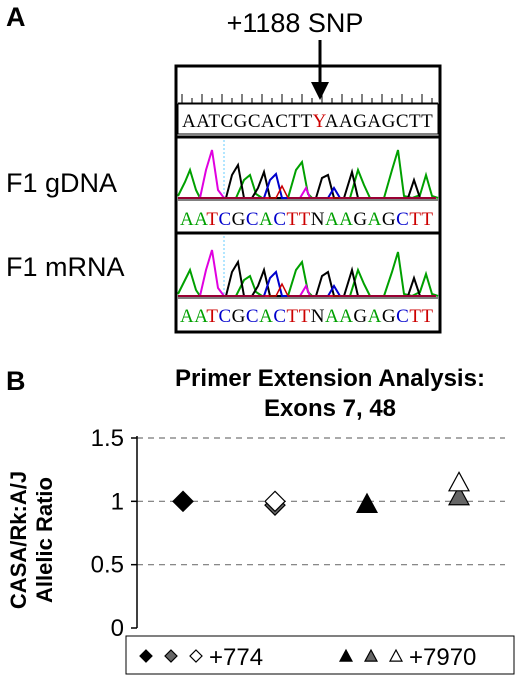 The image size is (520, 678). Describe the element at coordinates (247, 121) in the screenshot. I see `reference-base: AATCGCACTT` at that location.